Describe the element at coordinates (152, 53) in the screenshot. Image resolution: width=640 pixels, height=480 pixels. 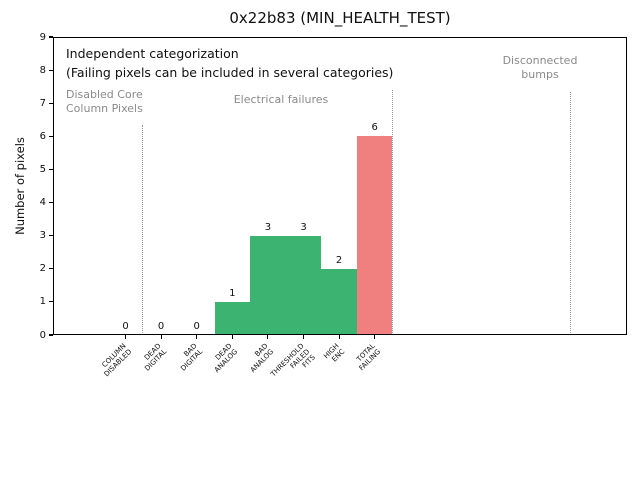
I see `annotation-independent-categorization: Independent categorization` at that location.